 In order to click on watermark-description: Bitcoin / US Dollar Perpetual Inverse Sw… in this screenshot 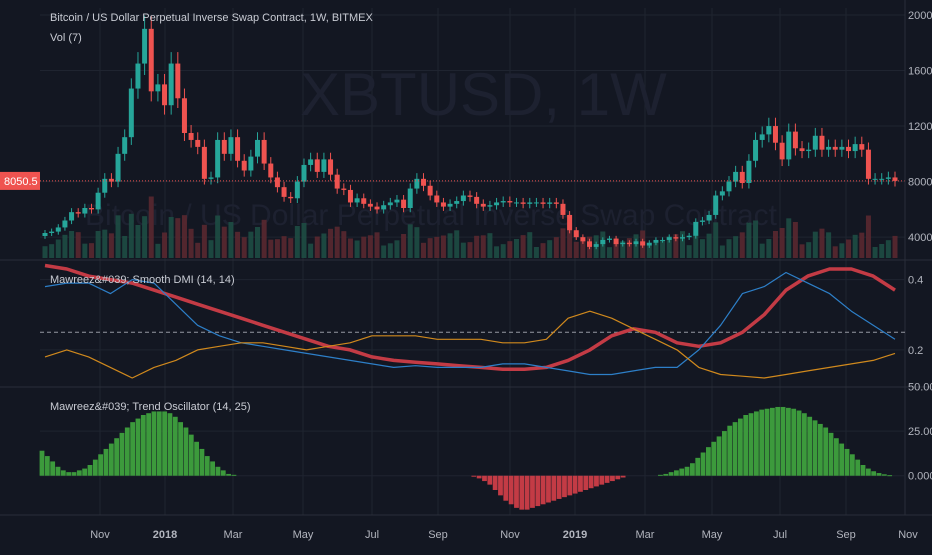, I will do `click(431, 215)`.